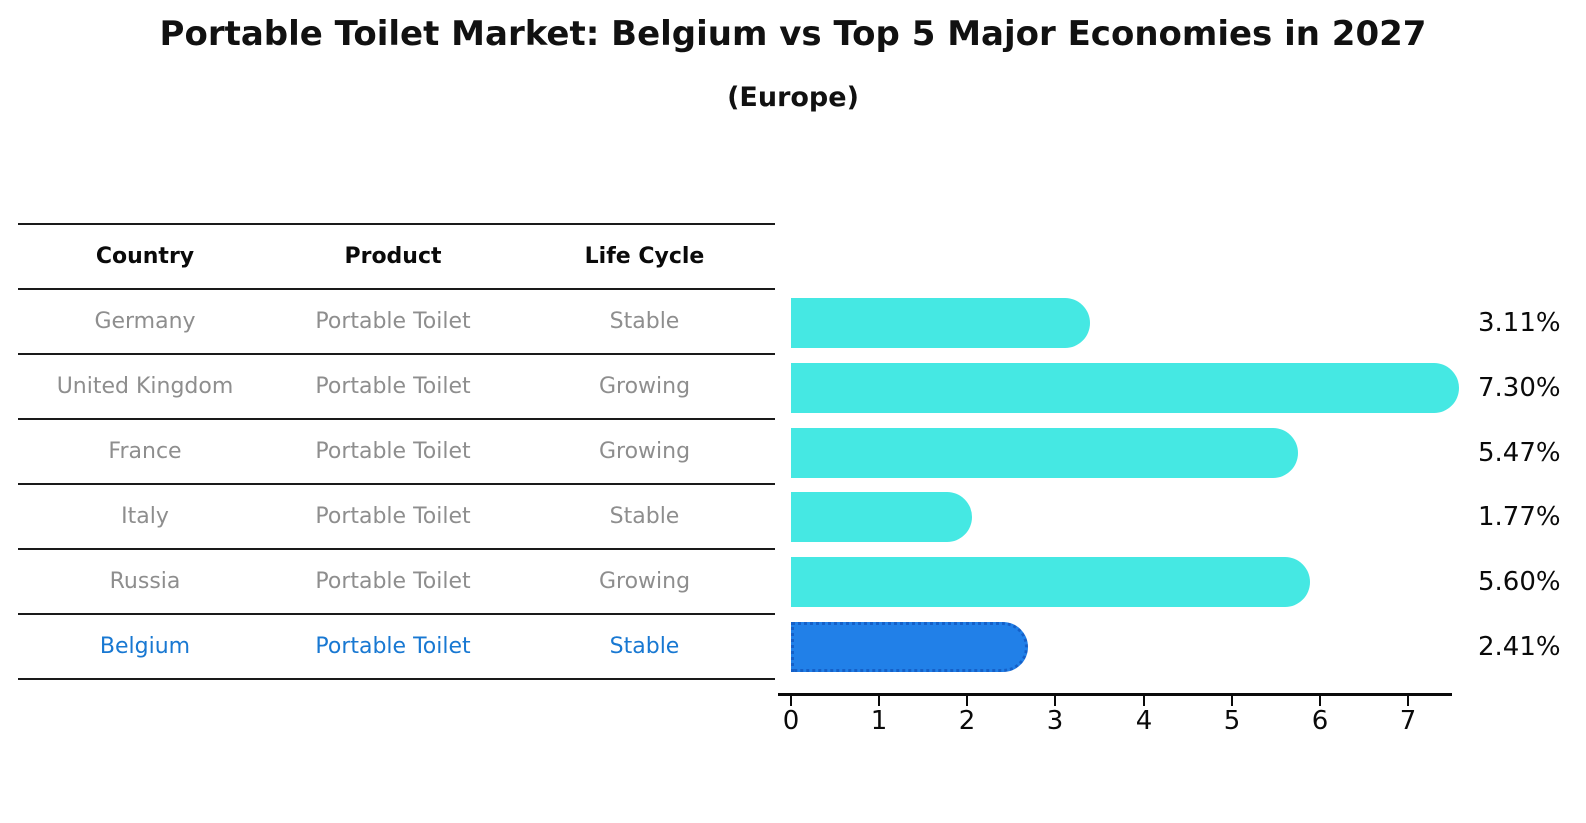  I want to click on cell-country: Belgium, so click(145, 646).